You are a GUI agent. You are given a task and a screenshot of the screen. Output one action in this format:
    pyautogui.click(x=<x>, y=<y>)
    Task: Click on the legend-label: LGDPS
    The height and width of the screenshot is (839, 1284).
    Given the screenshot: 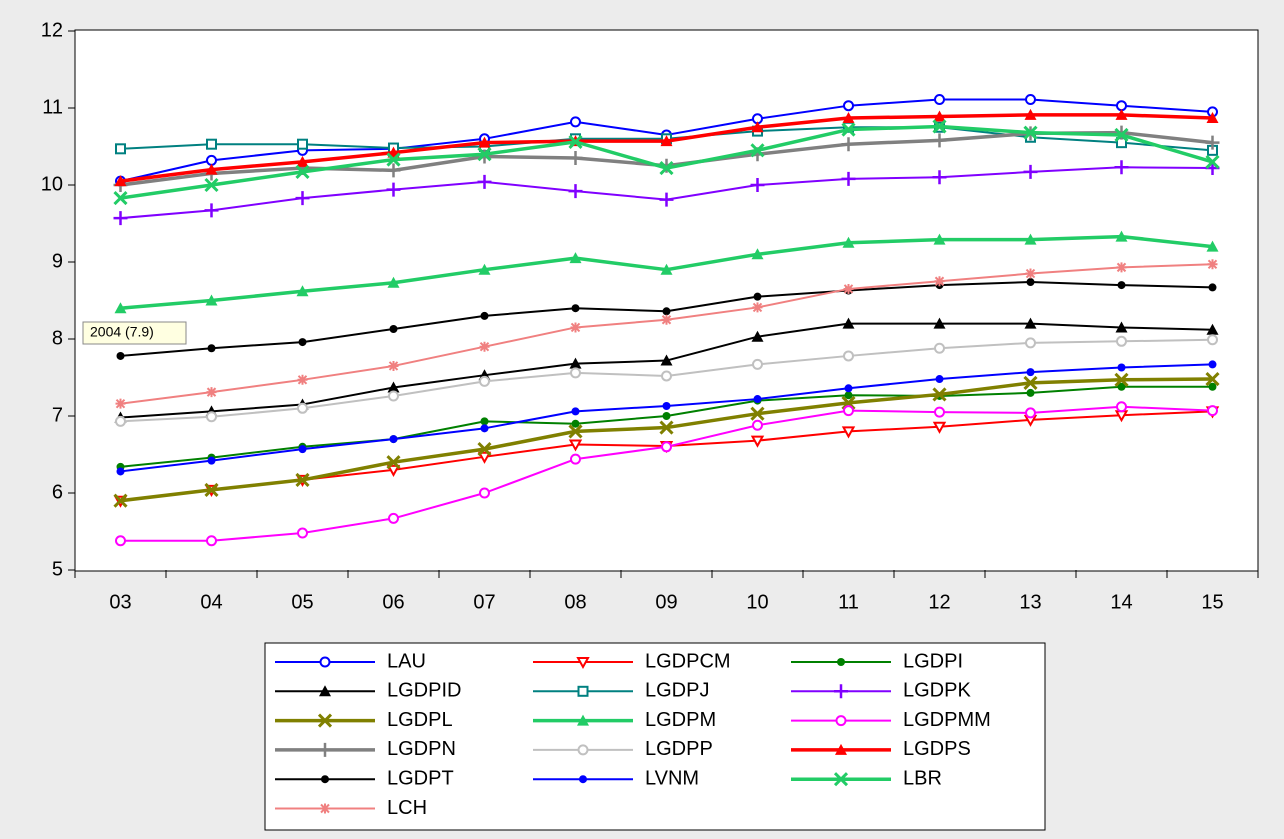 What is the action you would take?
    pyautogui.click(x=937, y=749)
    